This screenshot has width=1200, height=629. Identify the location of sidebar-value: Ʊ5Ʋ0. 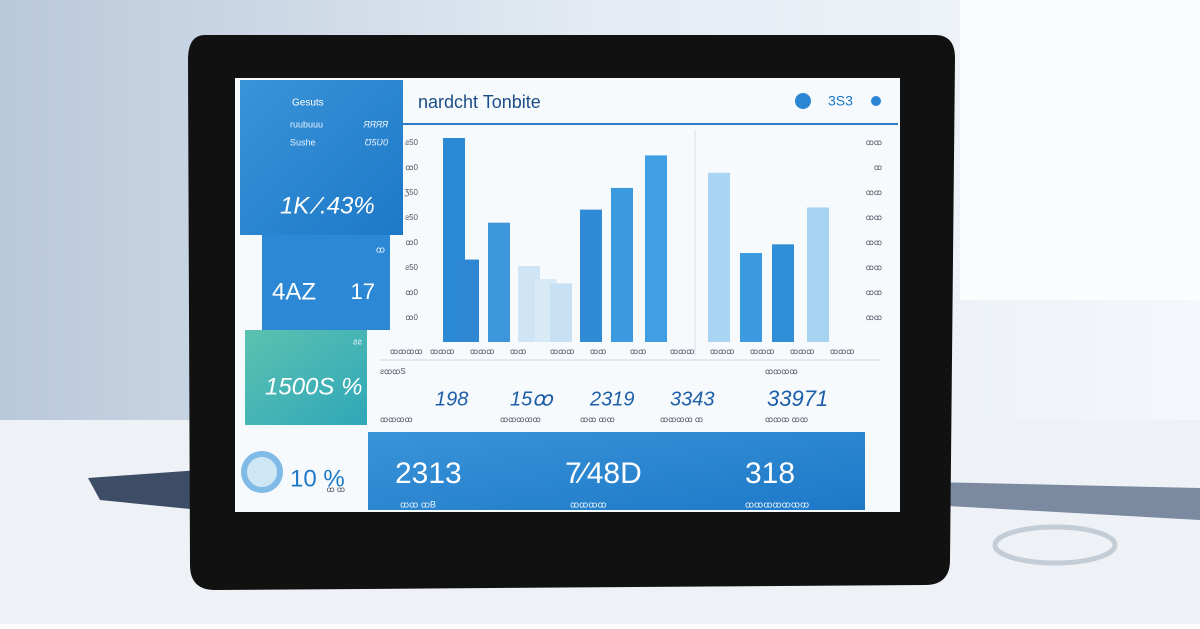
(376, 142).